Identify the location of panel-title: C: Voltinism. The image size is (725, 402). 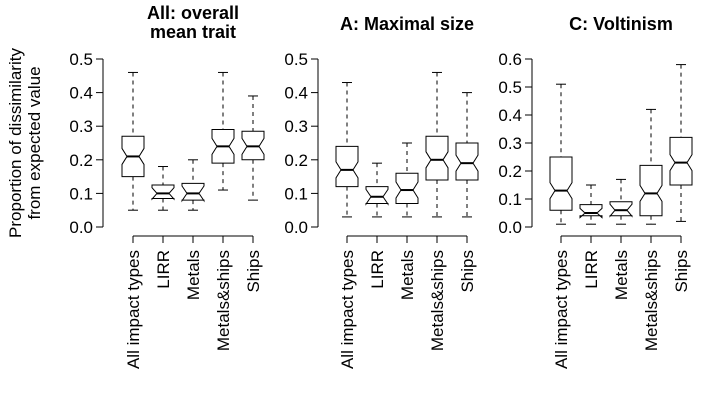
(621, 24).